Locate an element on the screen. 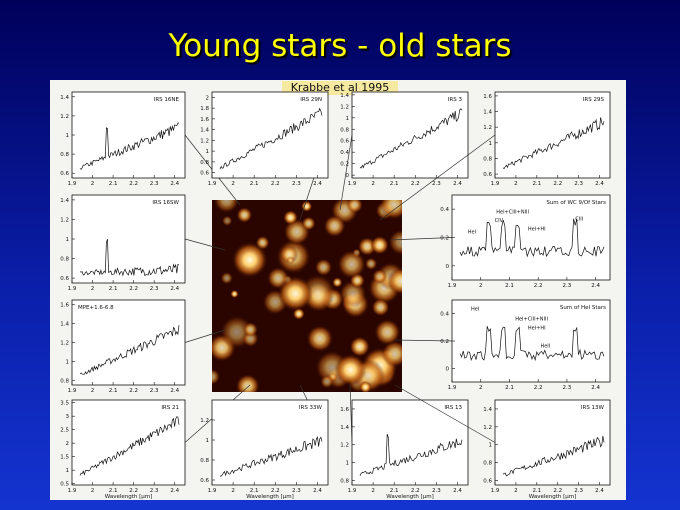  y-tick-label: 1.6 is located at coordinates (487, 97).